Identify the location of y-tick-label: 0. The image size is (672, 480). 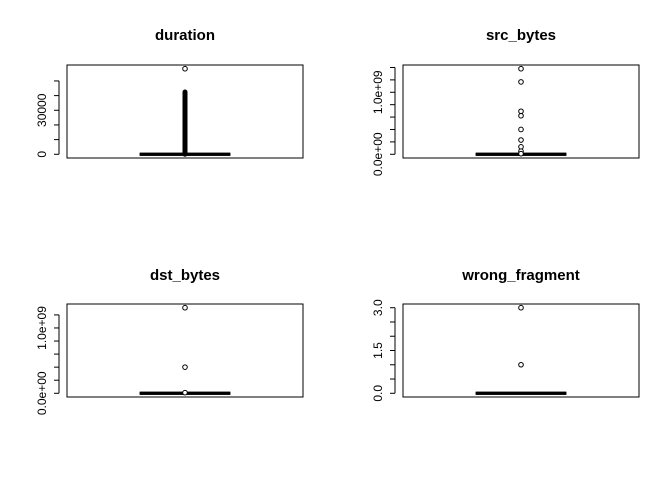
(42, 154).